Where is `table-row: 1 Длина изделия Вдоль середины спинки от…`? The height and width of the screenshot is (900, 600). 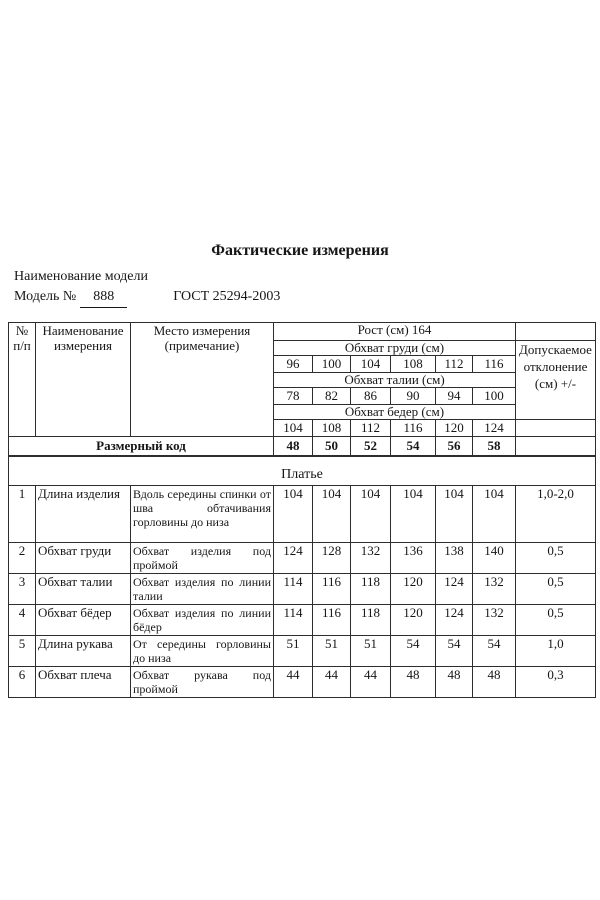 table-row: 1 Длина изделия Вдоль середины спинки от… is located at coordinates (302, 513).